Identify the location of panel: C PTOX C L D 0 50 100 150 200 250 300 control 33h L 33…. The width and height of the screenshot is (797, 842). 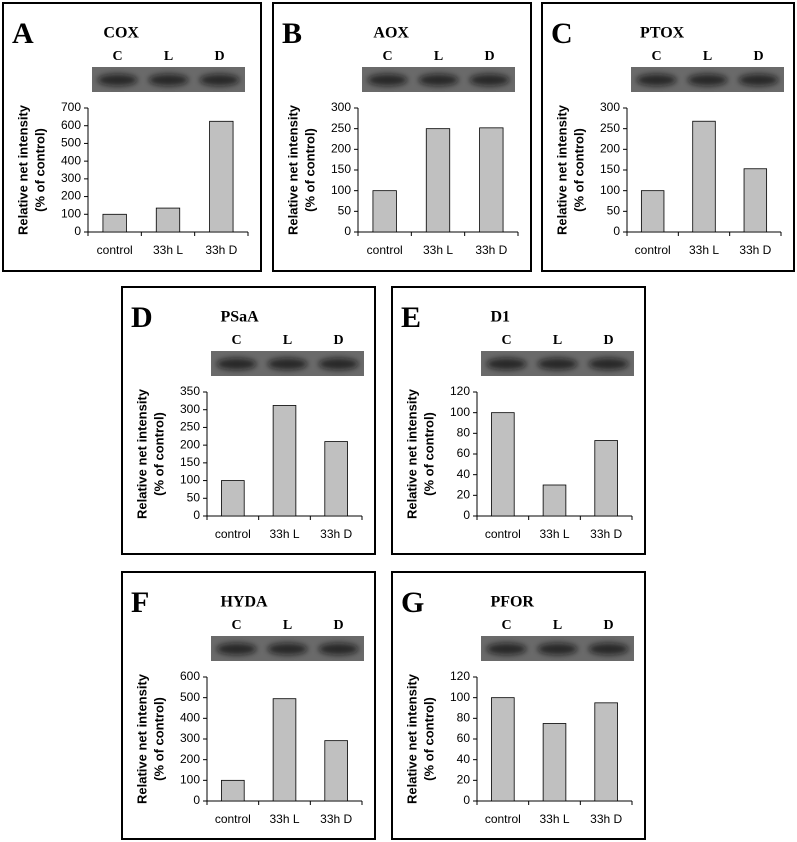
(668, 137).